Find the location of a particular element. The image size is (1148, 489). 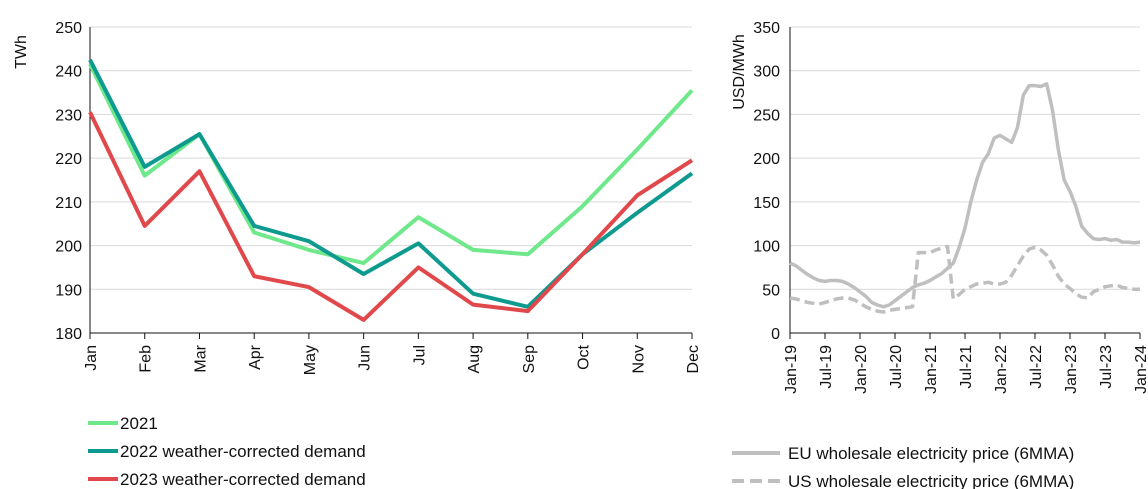

x-tick-label: May is located at coordinates (310, 360).